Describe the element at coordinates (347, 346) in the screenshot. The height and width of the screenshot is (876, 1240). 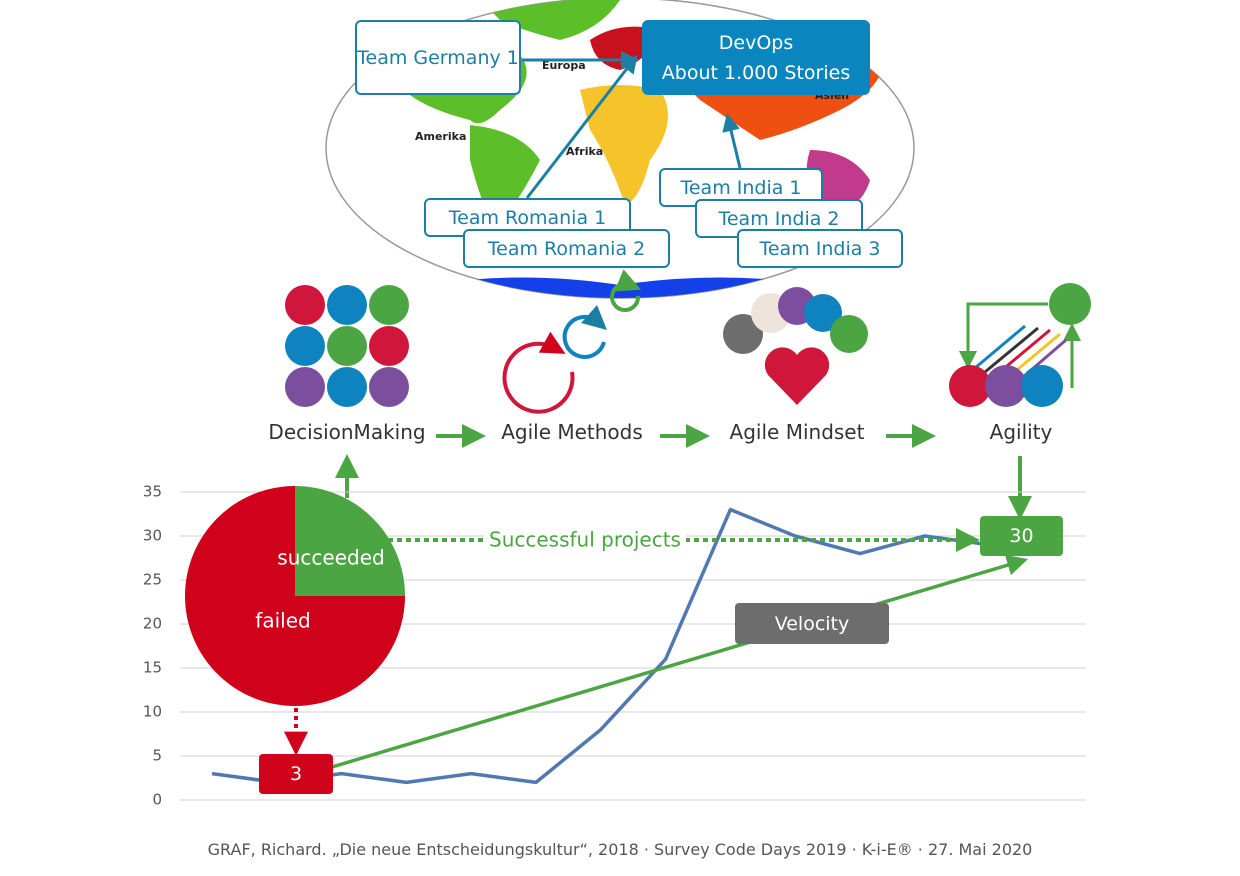
I see `decision-icon` at that location.